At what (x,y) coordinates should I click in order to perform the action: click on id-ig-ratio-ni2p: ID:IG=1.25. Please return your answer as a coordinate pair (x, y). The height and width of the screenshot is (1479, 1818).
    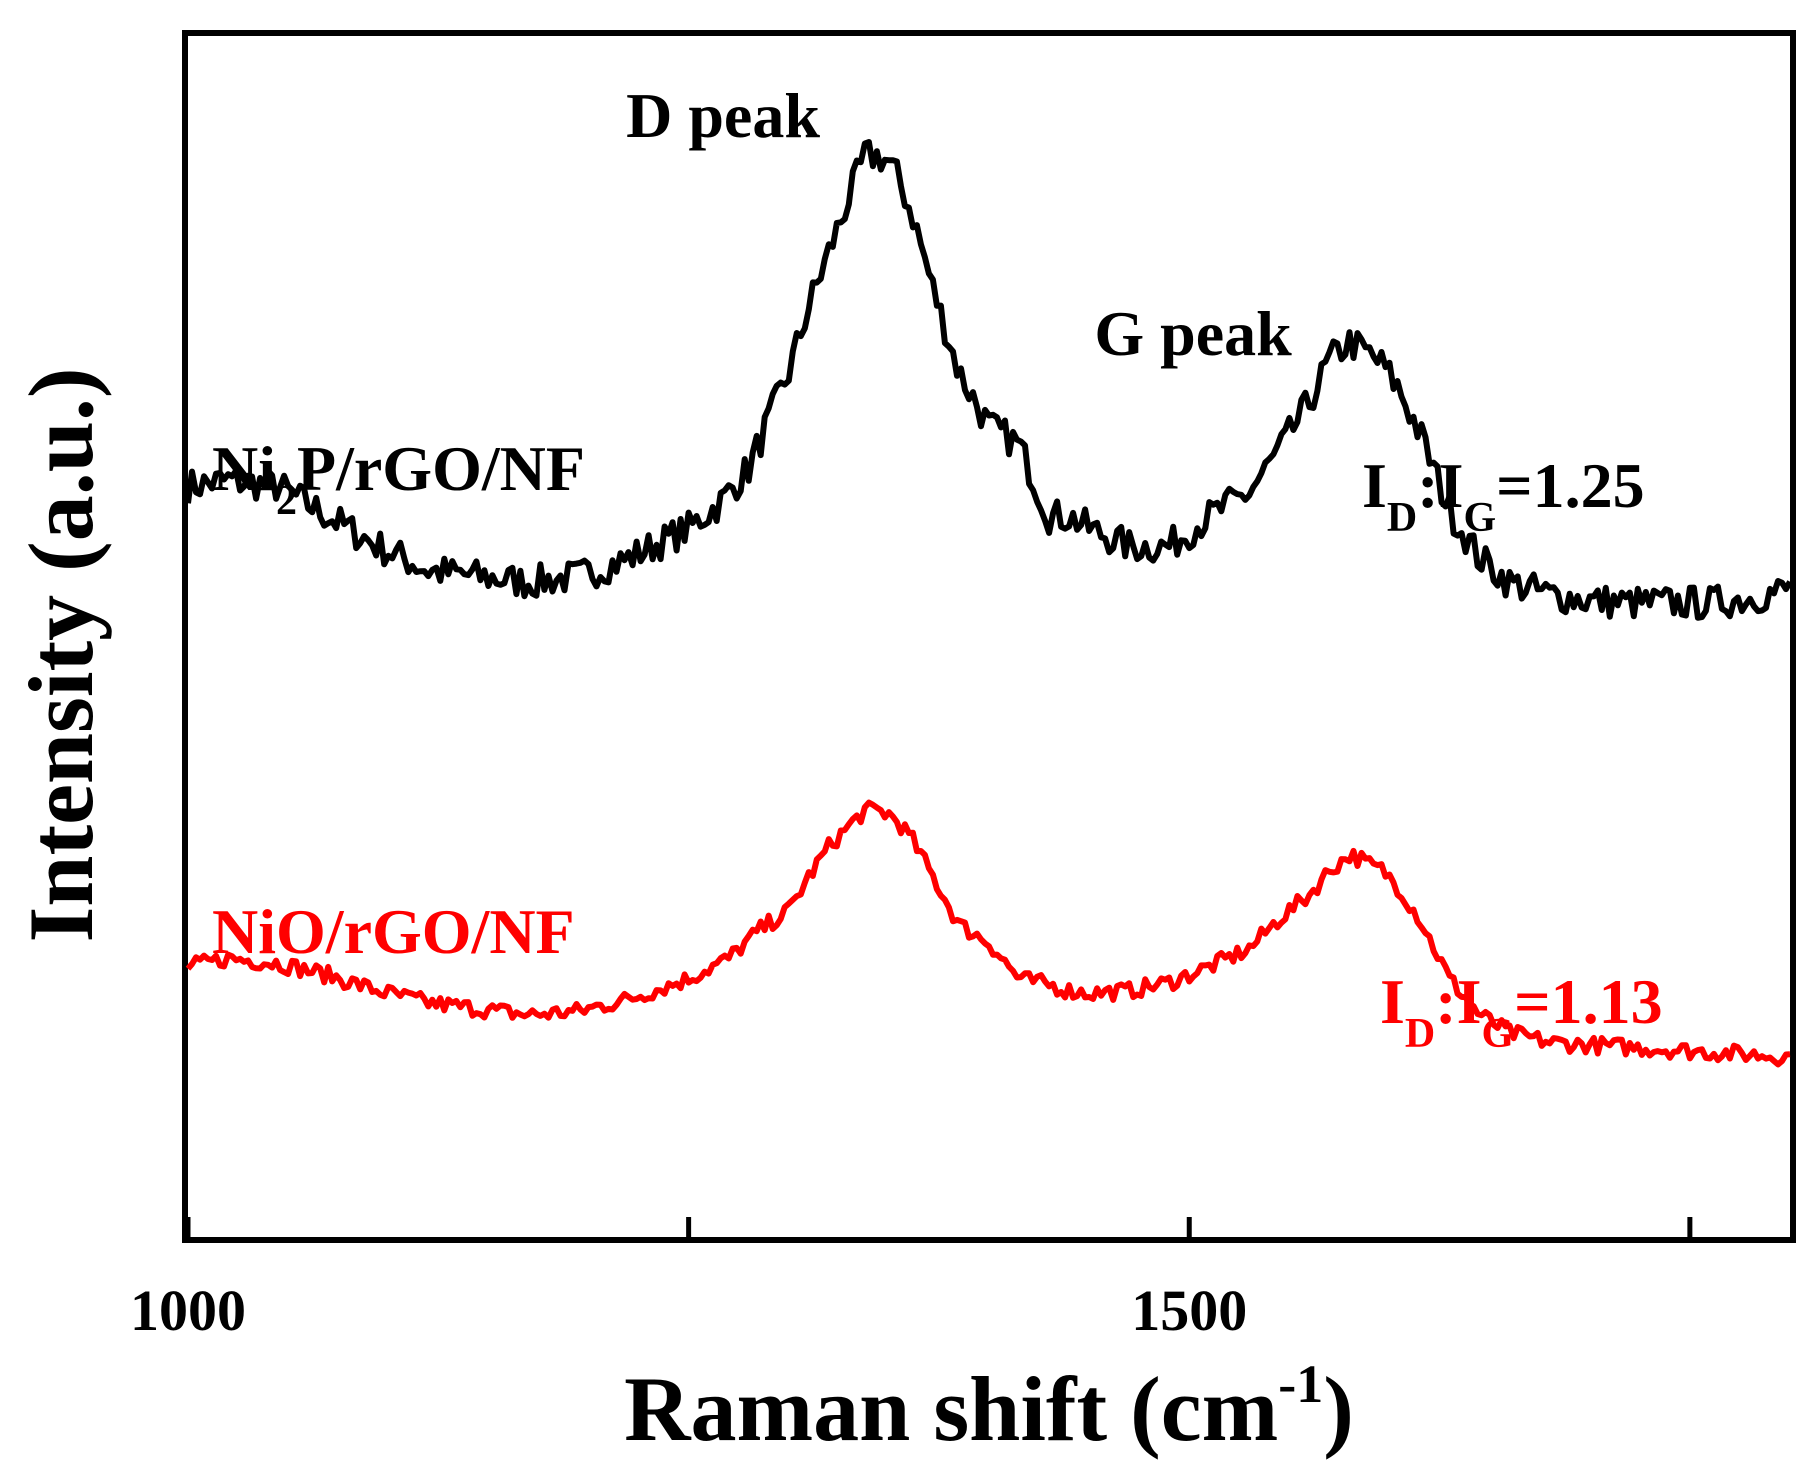
    Looking at the image, I should click on (1503, 495).